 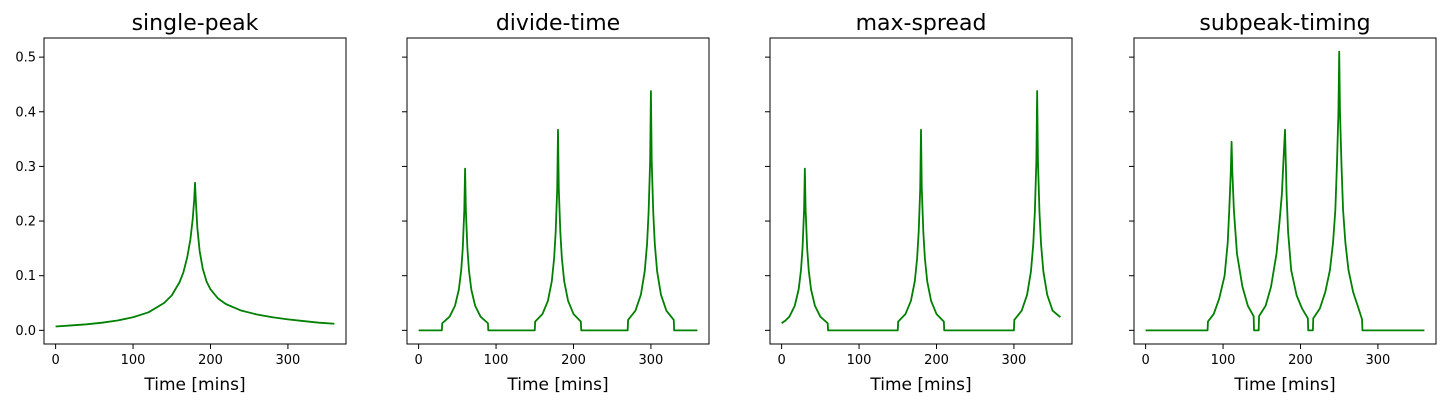 I want to click on y-tick-label: 0.0, so click(x=25, y=331).